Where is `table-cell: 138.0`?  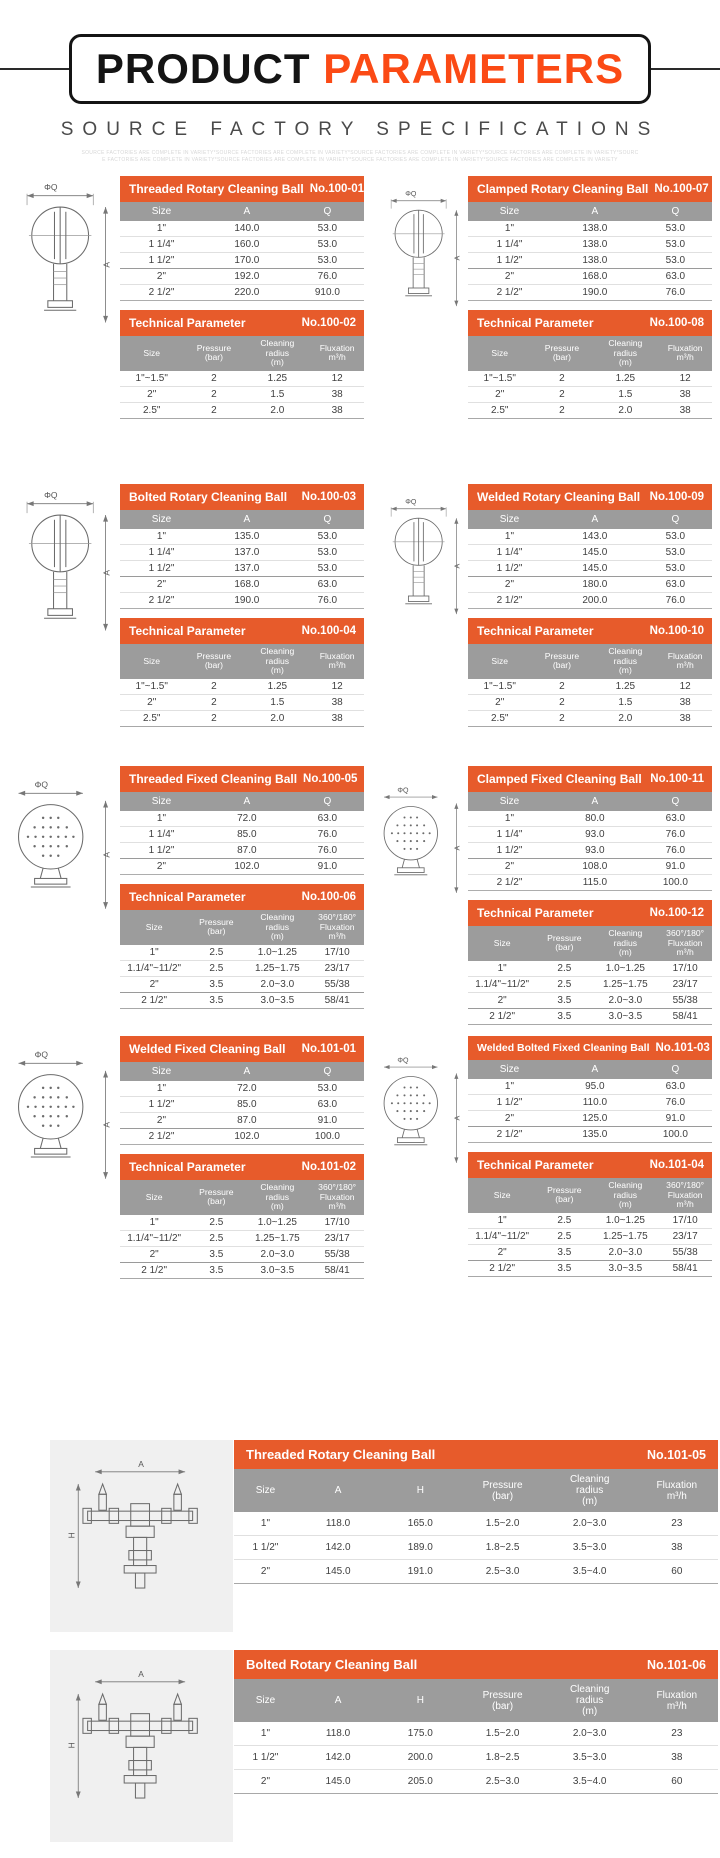
table-cell: 138.0 is located at coordinates (594, 244).